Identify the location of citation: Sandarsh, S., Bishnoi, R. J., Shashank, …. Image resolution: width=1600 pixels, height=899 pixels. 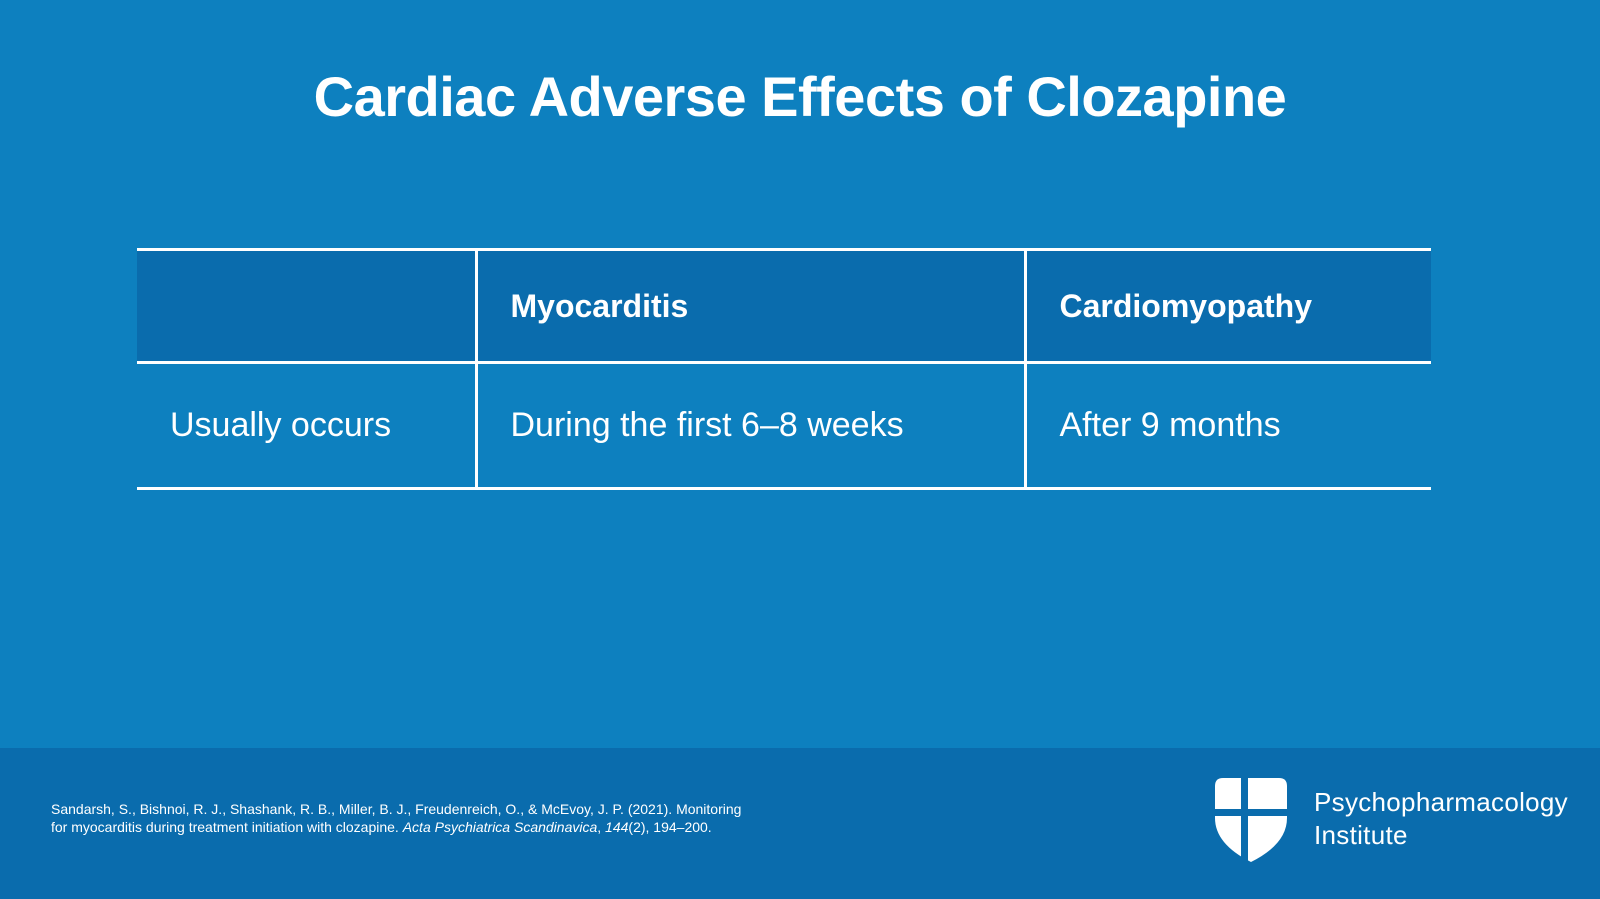
(396, 818).